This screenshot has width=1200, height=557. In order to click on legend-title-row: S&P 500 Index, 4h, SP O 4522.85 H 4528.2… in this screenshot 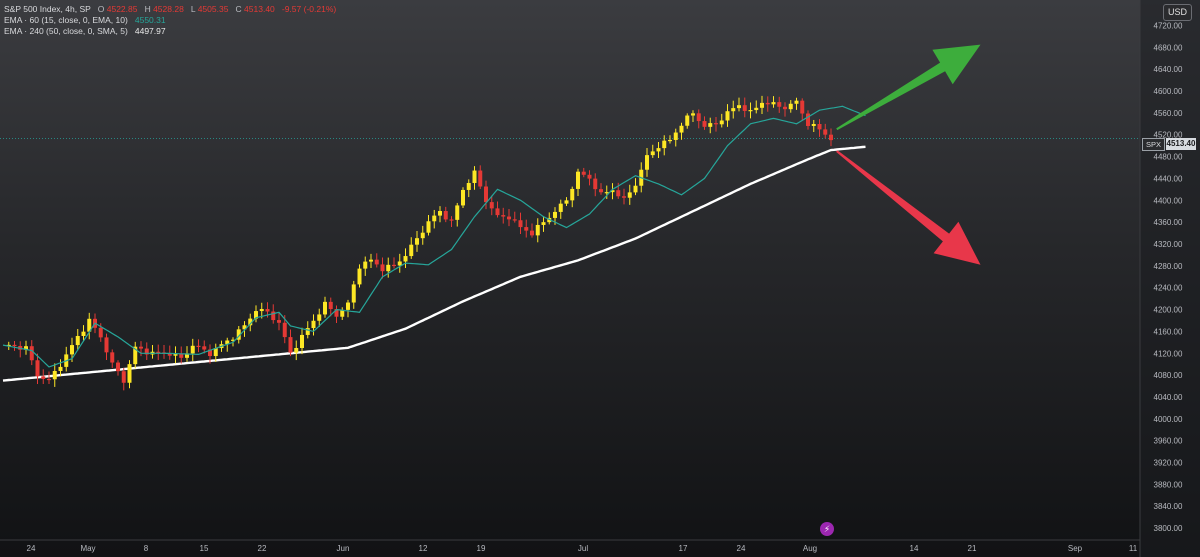, I will do `click(170, 9)`.